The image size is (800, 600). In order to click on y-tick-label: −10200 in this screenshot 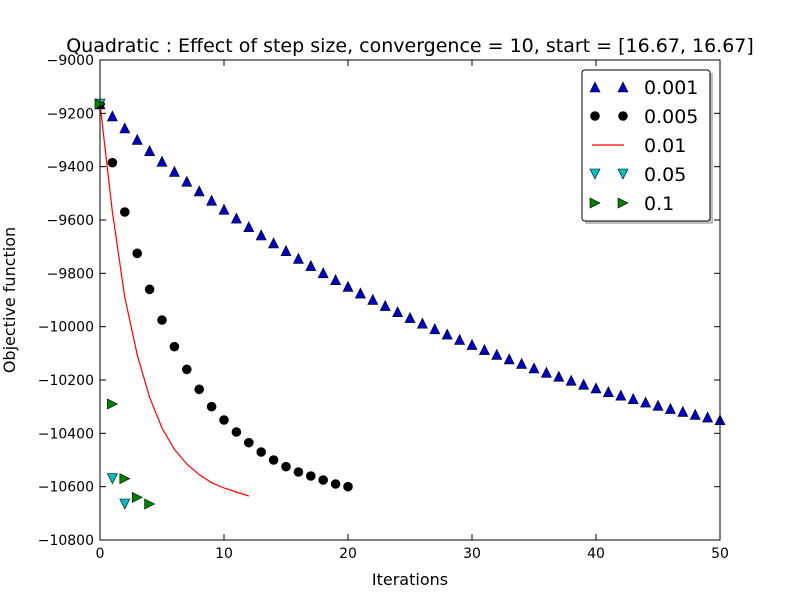, I will do `click(66, 381)`.